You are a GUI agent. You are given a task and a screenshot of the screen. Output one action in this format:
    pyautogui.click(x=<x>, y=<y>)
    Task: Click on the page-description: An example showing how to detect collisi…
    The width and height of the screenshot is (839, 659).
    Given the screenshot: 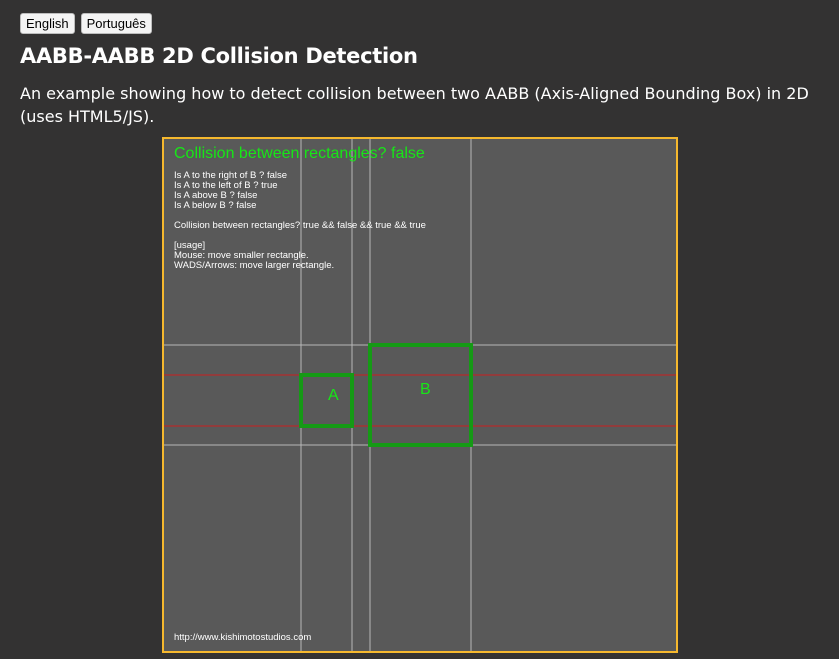 What is the action you would take?
    pyautogui.click(x=414, y=105)
    